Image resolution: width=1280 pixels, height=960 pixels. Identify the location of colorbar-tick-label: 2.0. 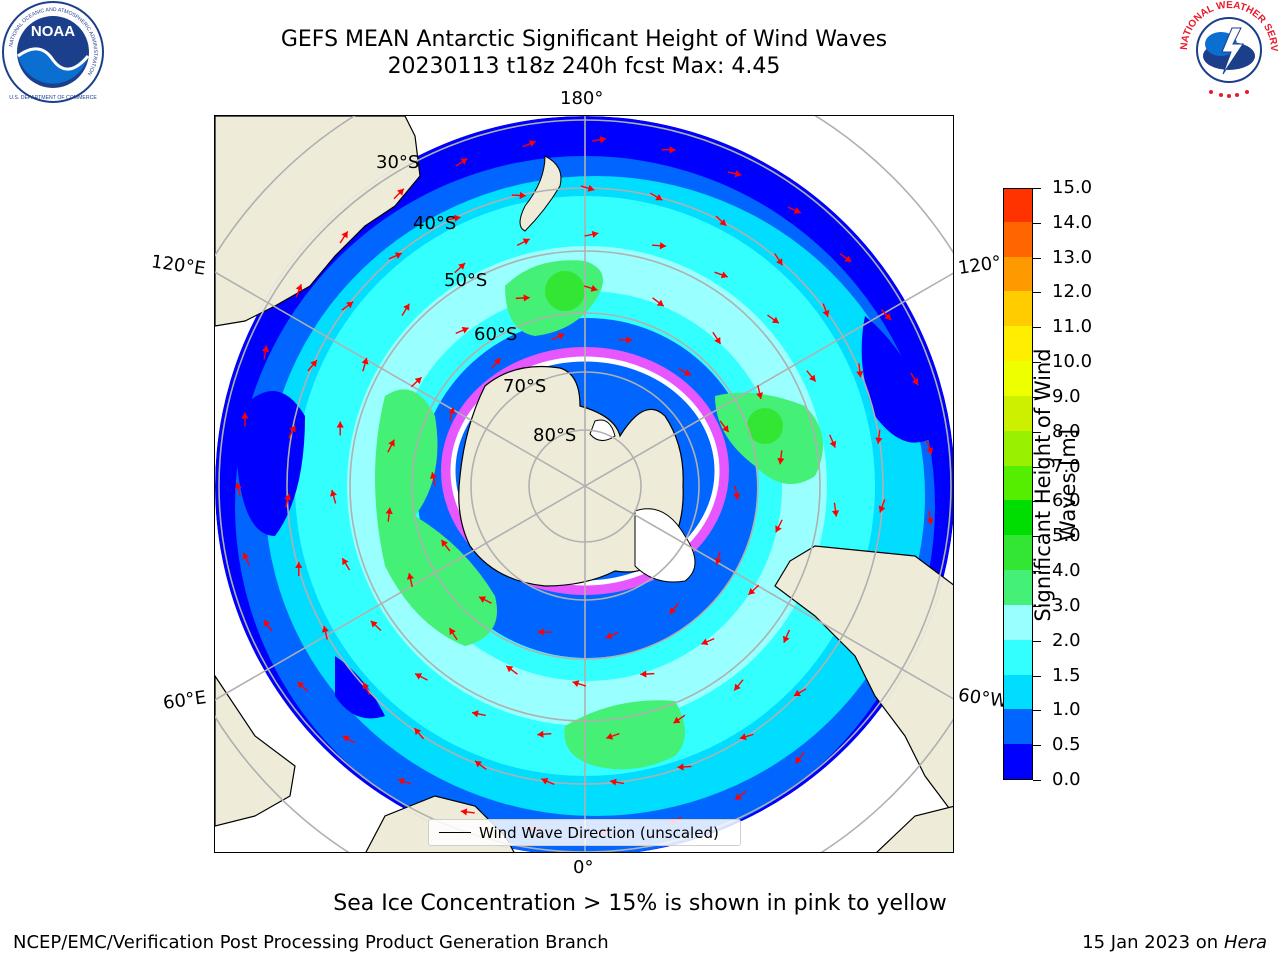
(1066, 640).